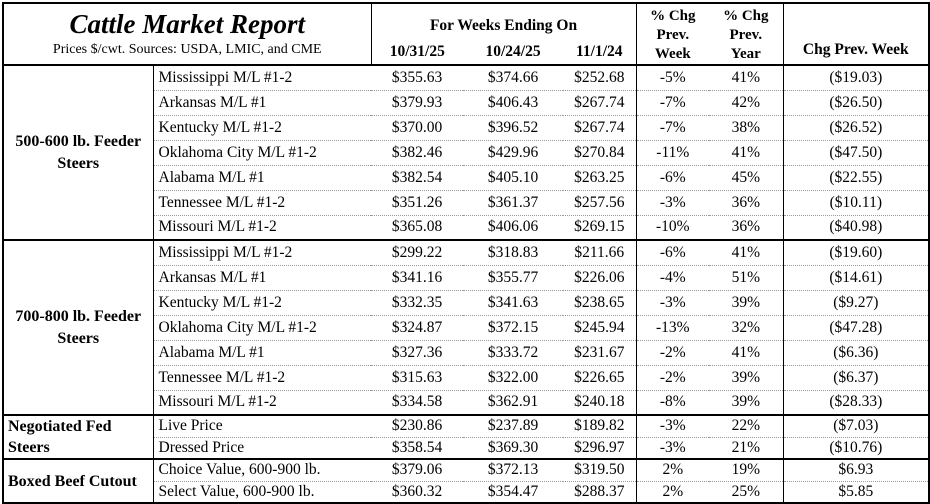  Describe the element at coordinates (417, 402) in the screenshot. I see `price-current-week: $334.58` at that location.